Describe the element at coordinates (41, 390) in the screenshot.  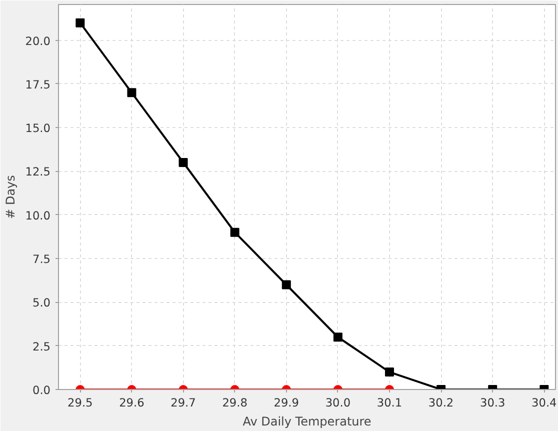
I see `y-tick-label: 0.0` at that location.